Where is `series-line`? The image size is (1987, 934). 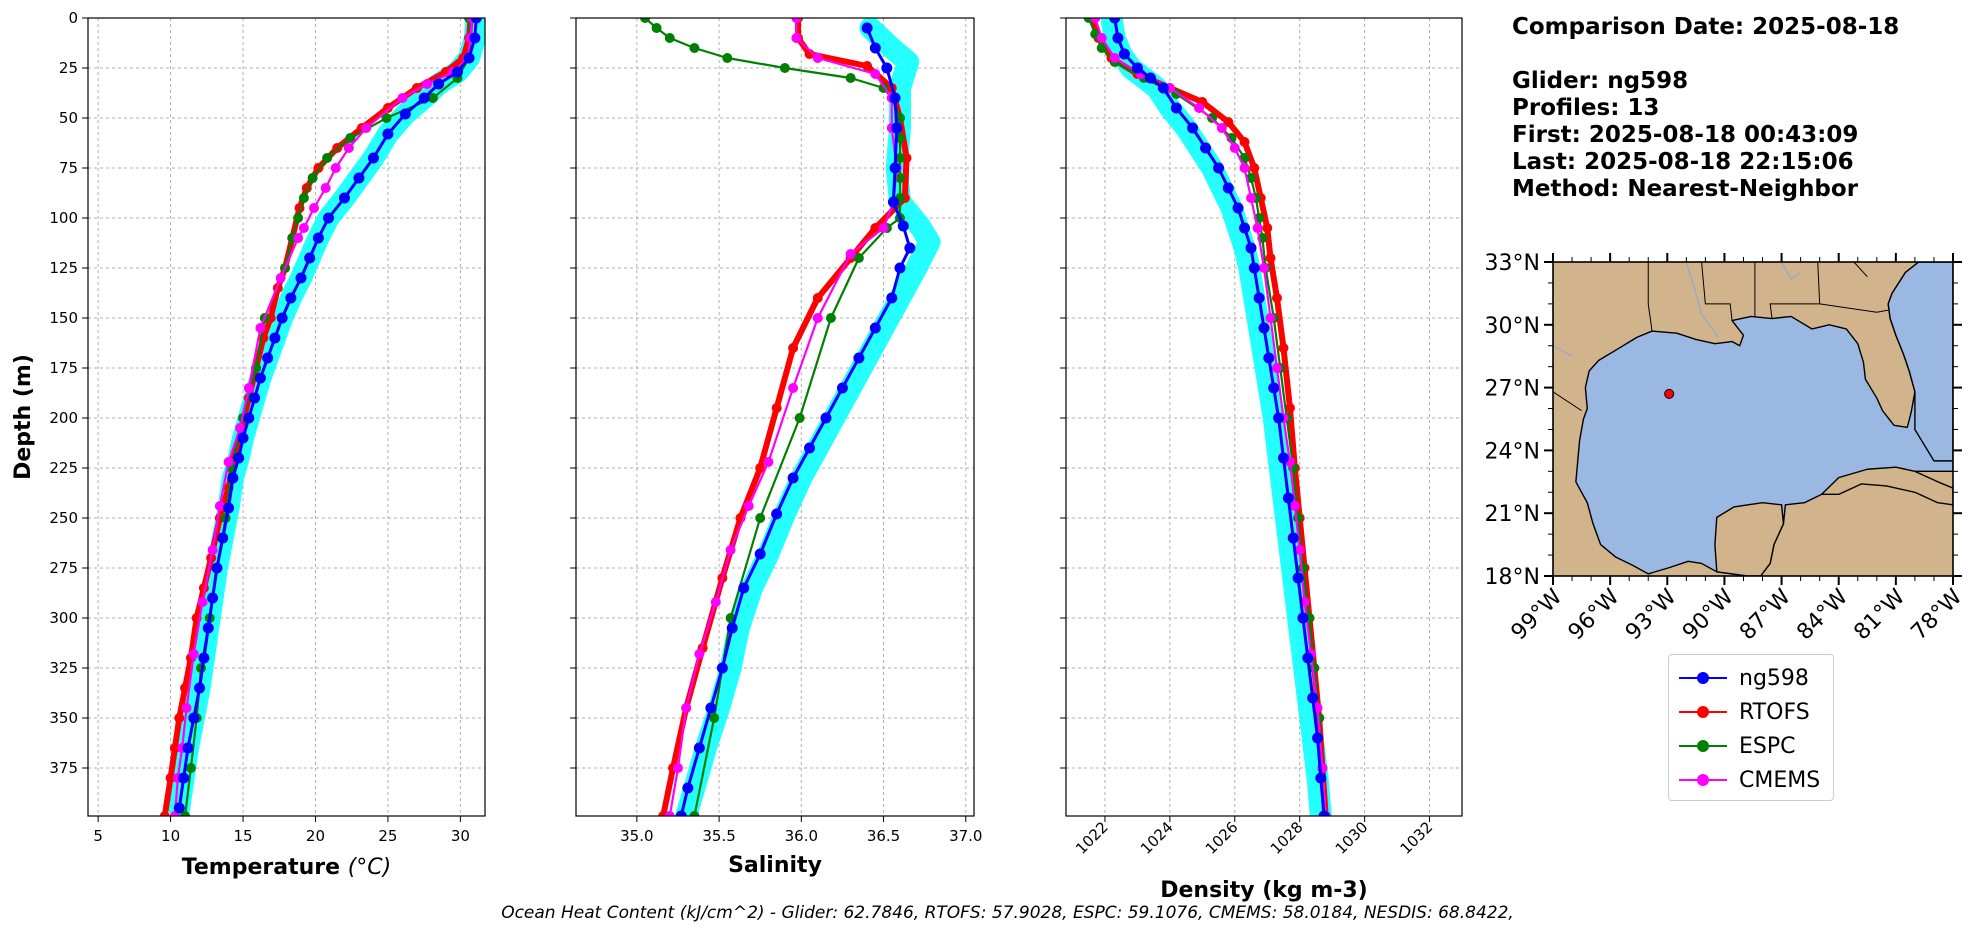 series-line is located at coordinates (785, 417).